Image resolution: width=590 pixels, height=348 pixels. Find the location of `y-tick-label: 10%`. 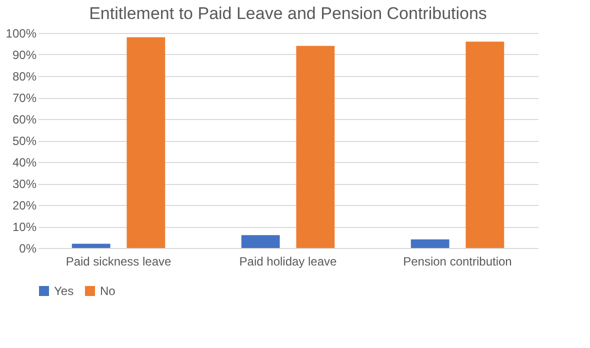

y-tick-label: 10% is located at coordinates (24, 227).